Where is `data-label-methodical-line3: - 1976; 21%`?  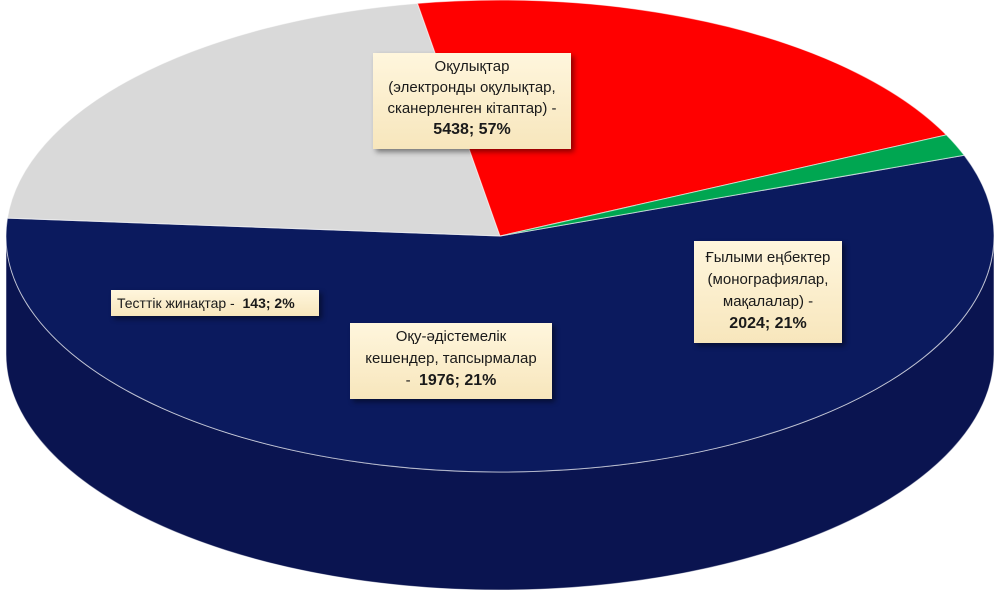
data-label-methodical-line3: - 1976; 21% is located at coordinates (451, 381).